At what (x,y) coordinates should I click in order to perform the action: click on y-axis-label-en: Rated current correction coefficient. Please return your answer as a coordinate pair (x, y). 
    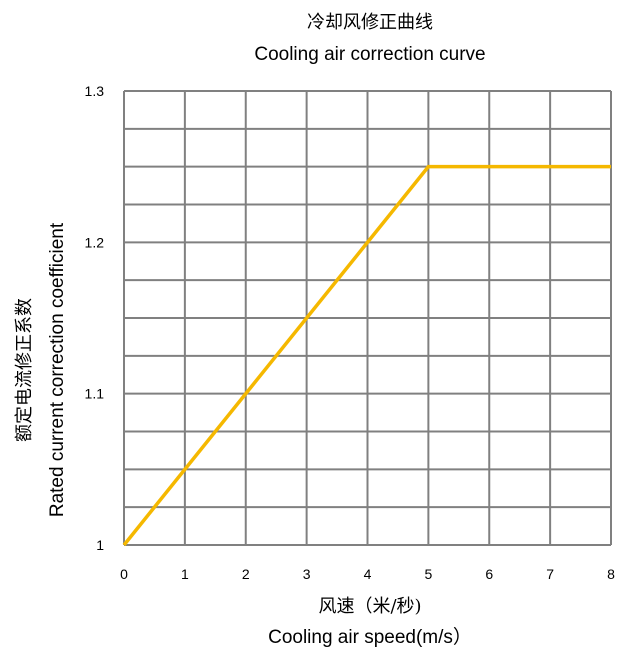
    Looking at the image, I should click on (57, 369).